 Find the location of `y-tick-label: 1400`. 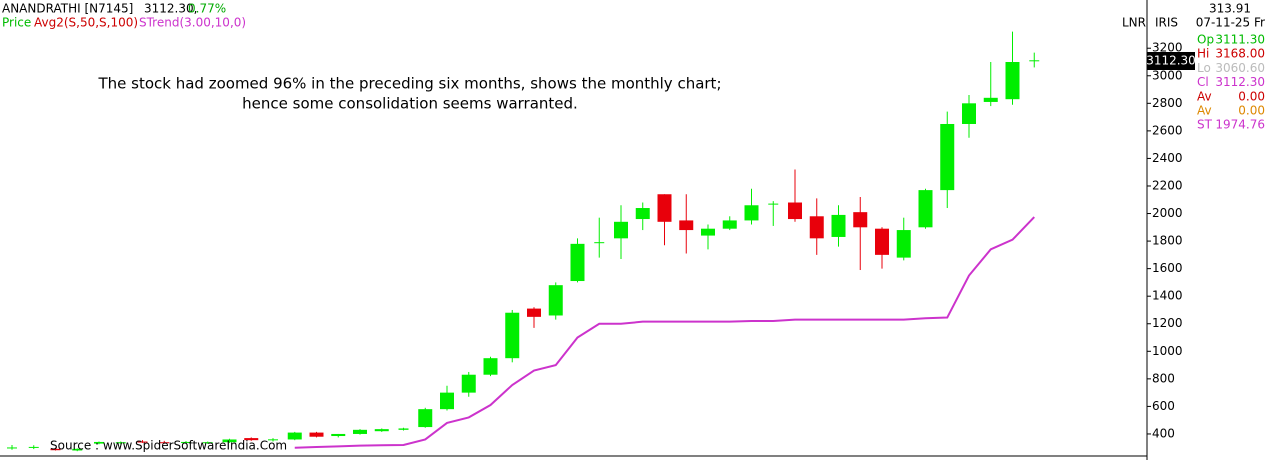

y-tick-label: 1400 is located at coordinates (1167, 296).